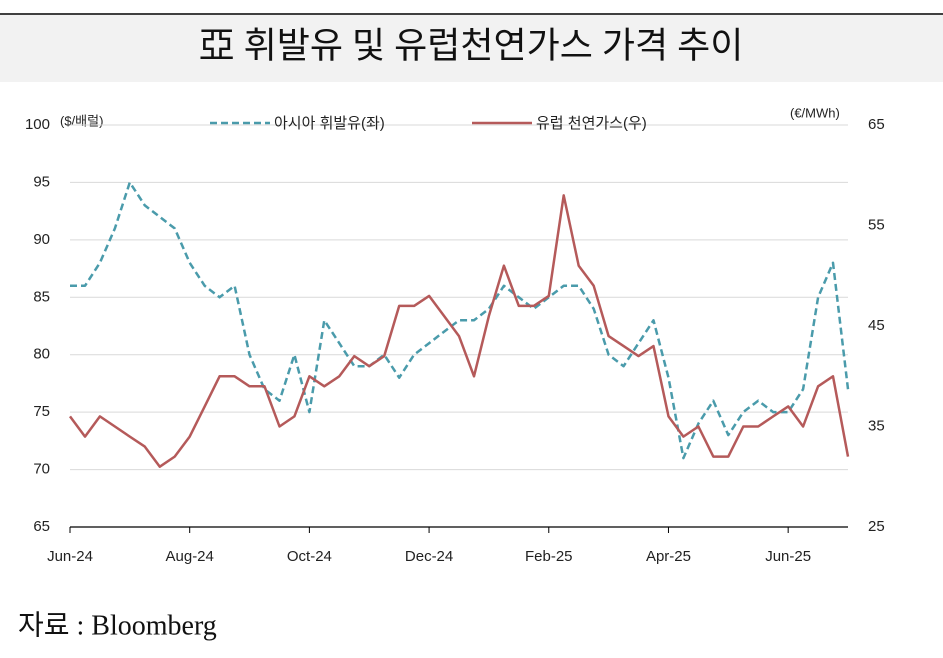  Describe the element at coordinates (429, 556) in the screenshot. I see `x-tick-label: Dec-24` at that location.